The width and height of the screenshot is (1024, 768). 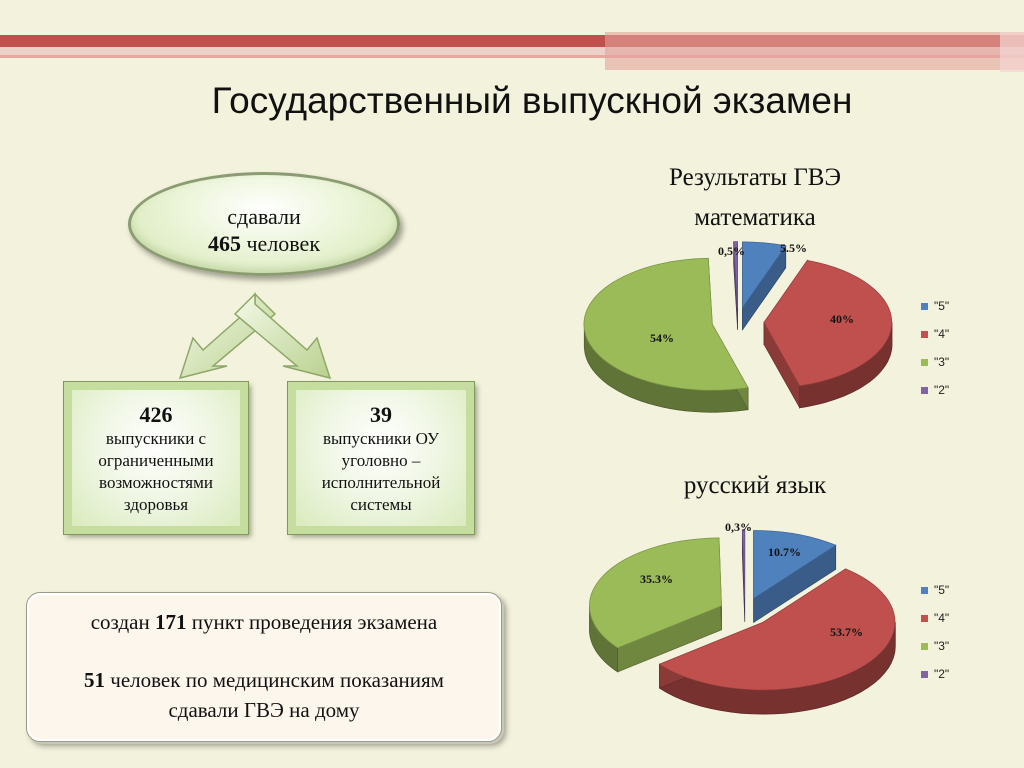 I want to click on total-line1: сдавали, so click(x=264, y=216).